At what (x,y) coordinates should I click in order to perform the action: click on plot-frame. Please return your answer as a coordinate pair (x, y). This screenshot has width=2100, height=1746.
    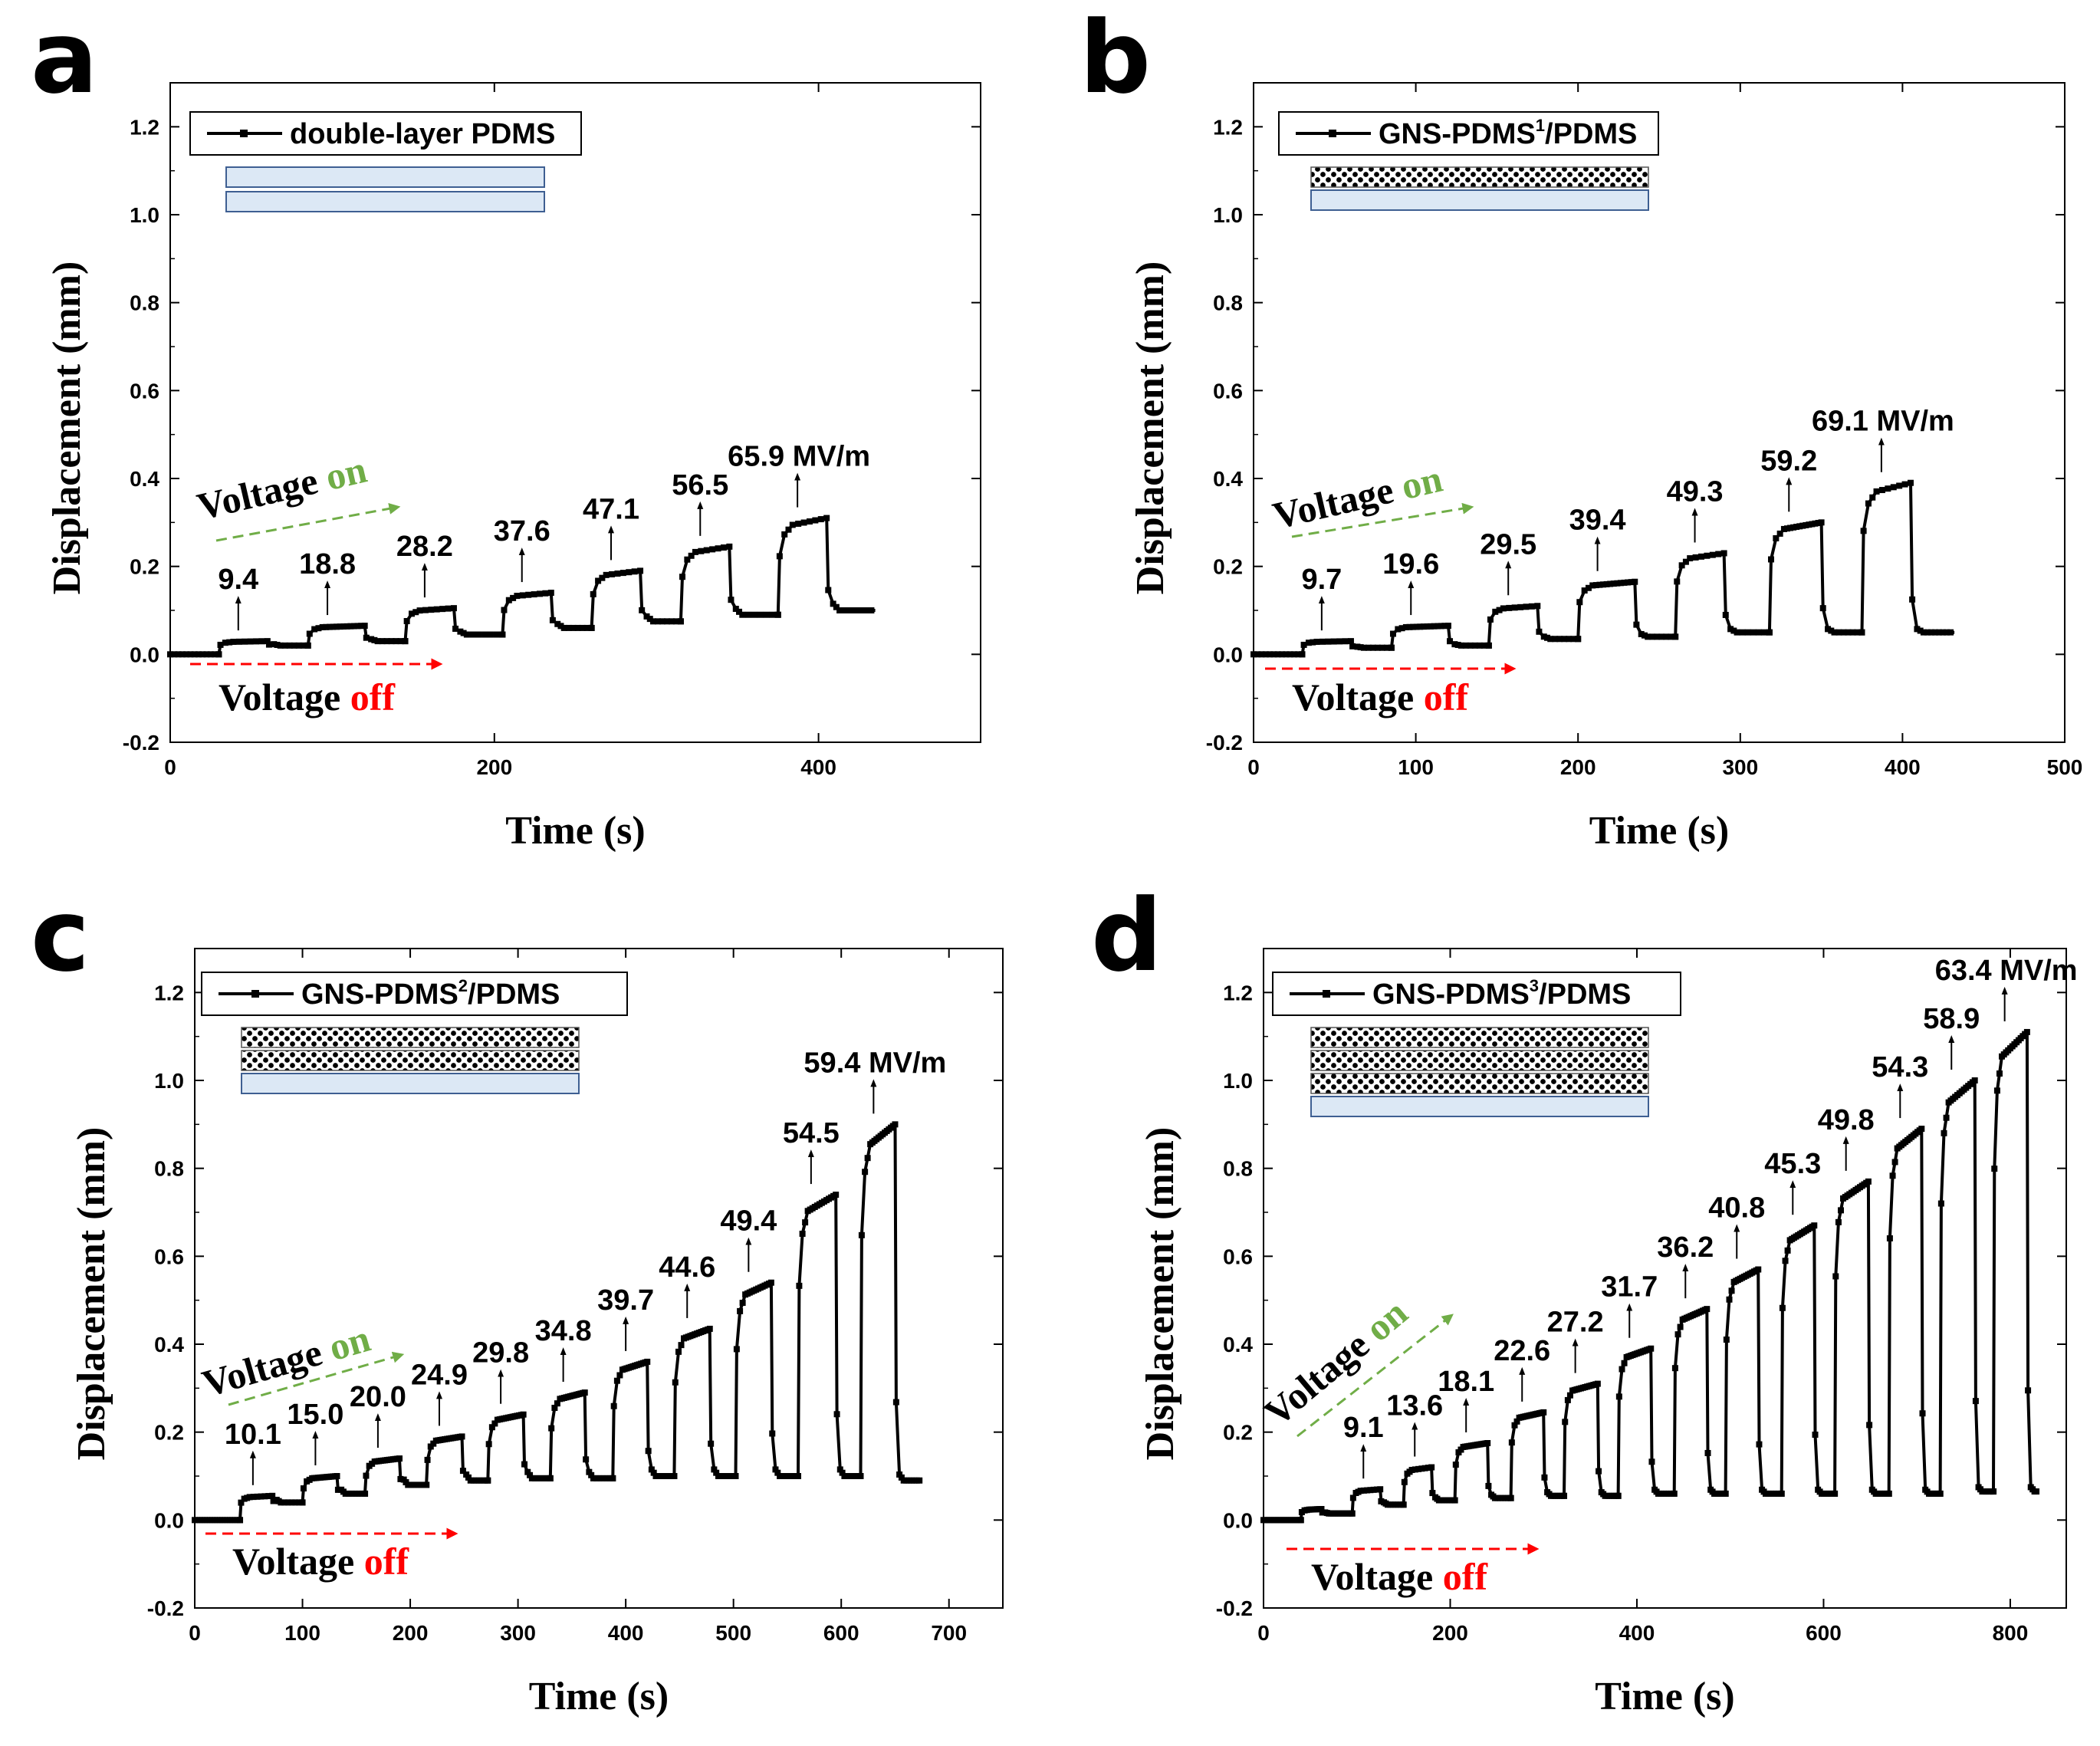
    Looking at the image, I should click on (1659, 412).